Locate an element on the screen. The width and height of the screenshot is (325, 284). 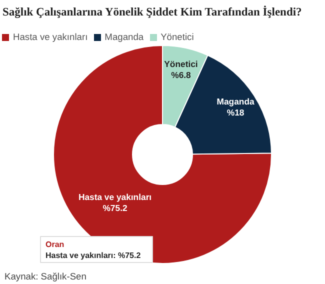
slice-label: Maganda is located at coordinates (235, 101).